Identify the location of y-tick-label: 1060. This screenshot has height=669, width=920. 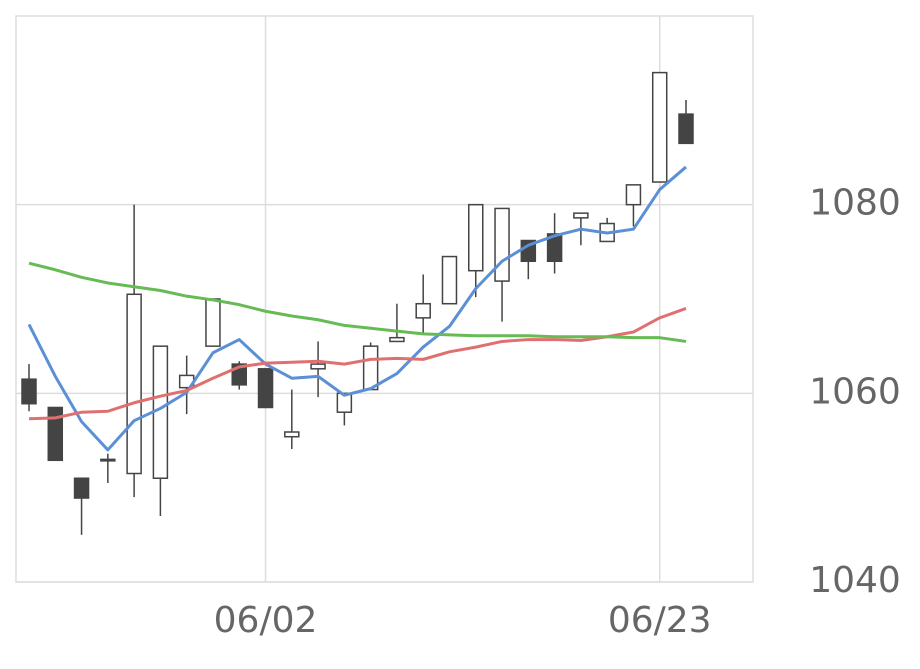
(855, 391).